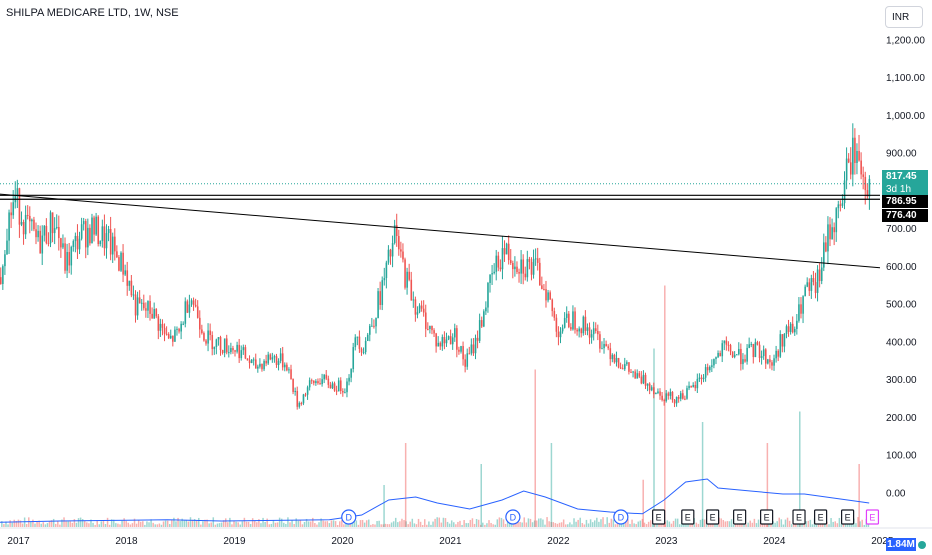 Image resolution: width=932 pixels, height=555 pixels. I want to click on y-tick-label: 0.00, so click(896, 493).